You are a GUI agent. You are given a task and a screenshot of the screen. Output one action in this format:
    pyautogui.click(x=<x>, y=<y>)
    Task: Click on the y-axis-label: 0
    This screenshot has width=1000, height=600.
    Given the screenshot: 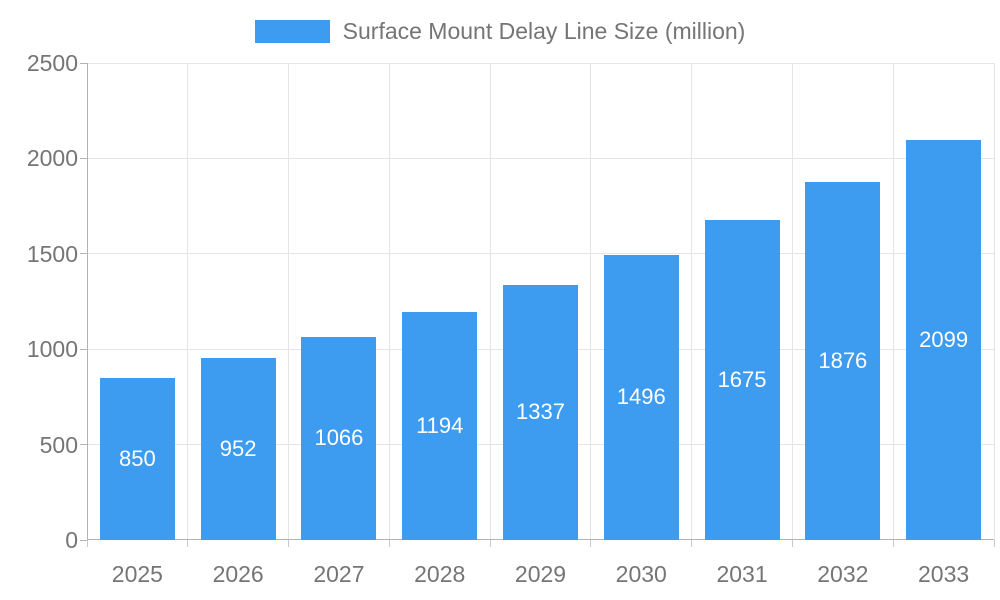 What is the action you would take?
    pyautogui.click(x=71, y=540)
    